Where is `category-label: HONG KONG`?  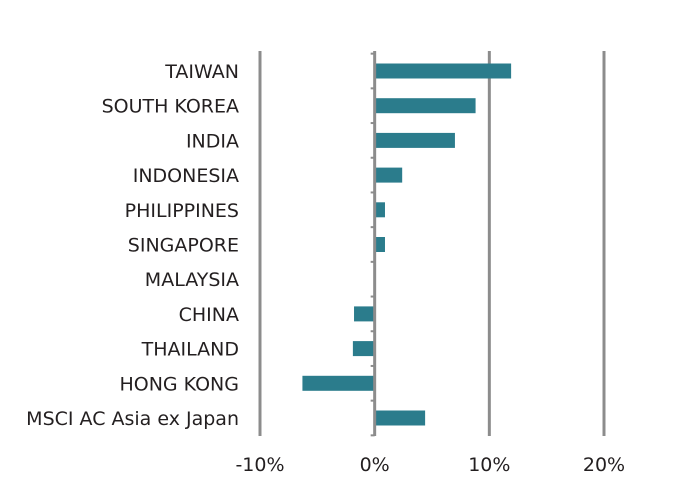 category-label: HONG KONG is located at coordinates (179, 384).